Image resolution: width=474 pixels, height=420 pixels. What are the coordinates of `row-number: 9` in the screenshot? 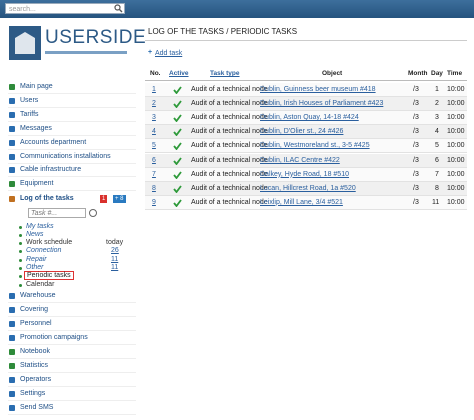 It's located at (154, 202).